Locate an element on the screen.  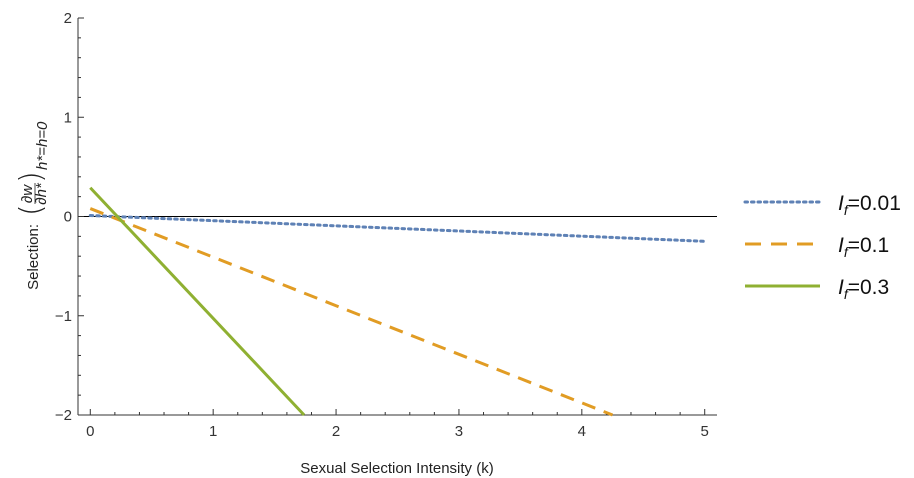
x-tick-label: 2 is located at coordinates (336, 431).